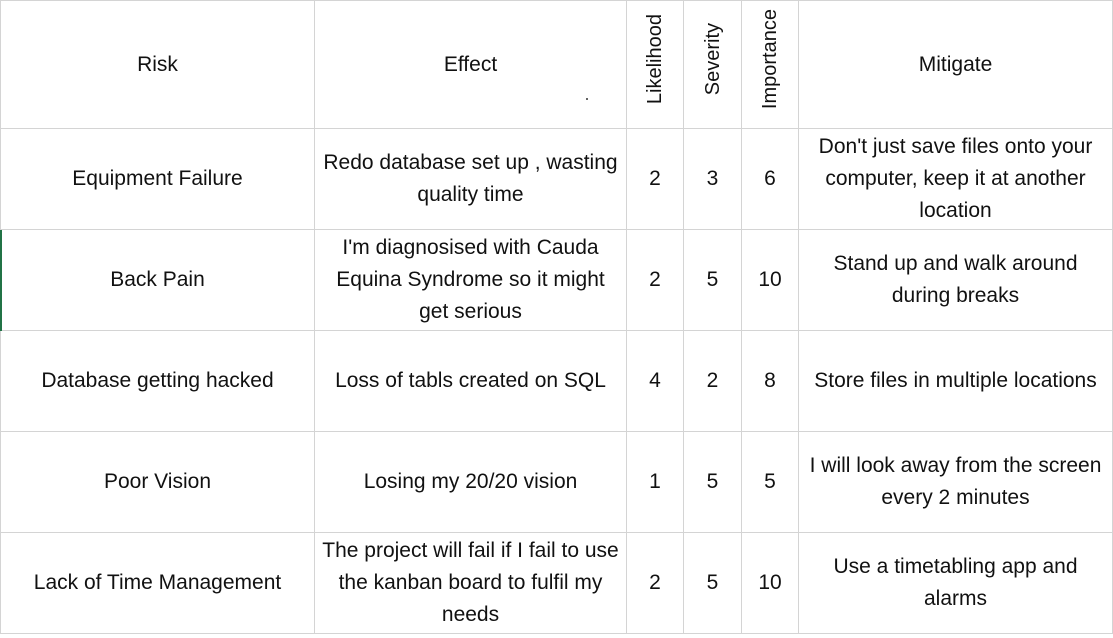 The height and width of the screenshot is (638, 1113). What do you see at coordinates (1, 280) in the screenshot?
I see `selected-row-indicator` at bounding box center [1, 280].